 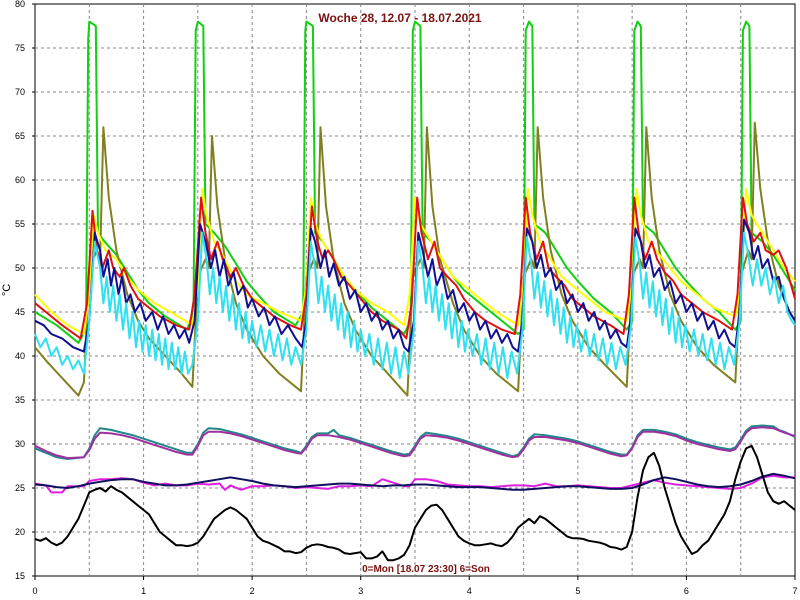 What do you see at coordinates (20, 444) in the screenshot?
I see `y-tick-label: 30` at bounding box center [20, 444].